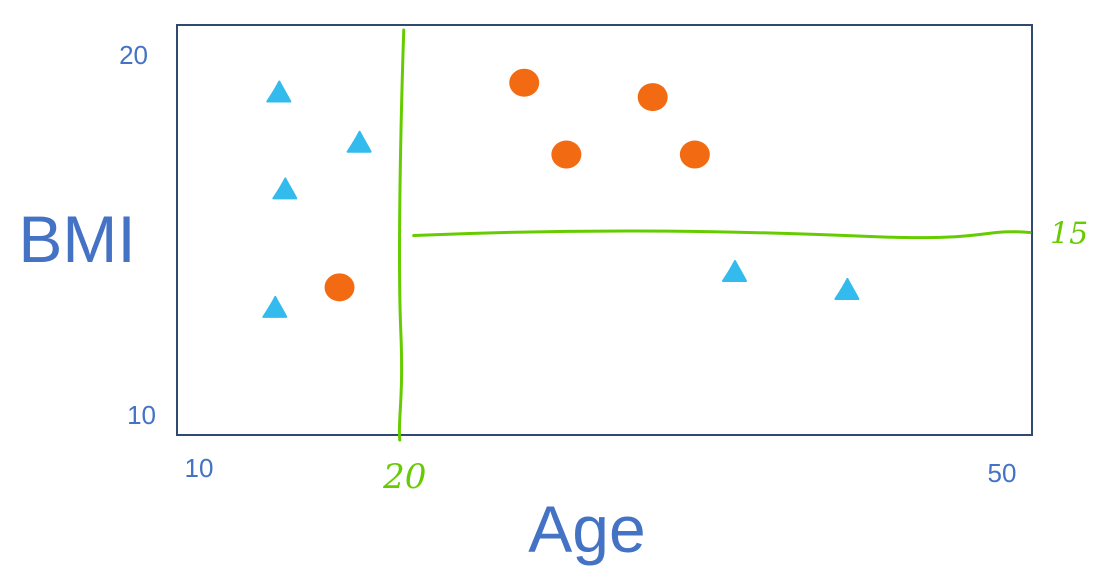 This screenshot has height=585, width=1099. What do you see at coordinates (722, 234) in the screenshot?
I see `horizontal-split-line` at bounding box center [722, 234].